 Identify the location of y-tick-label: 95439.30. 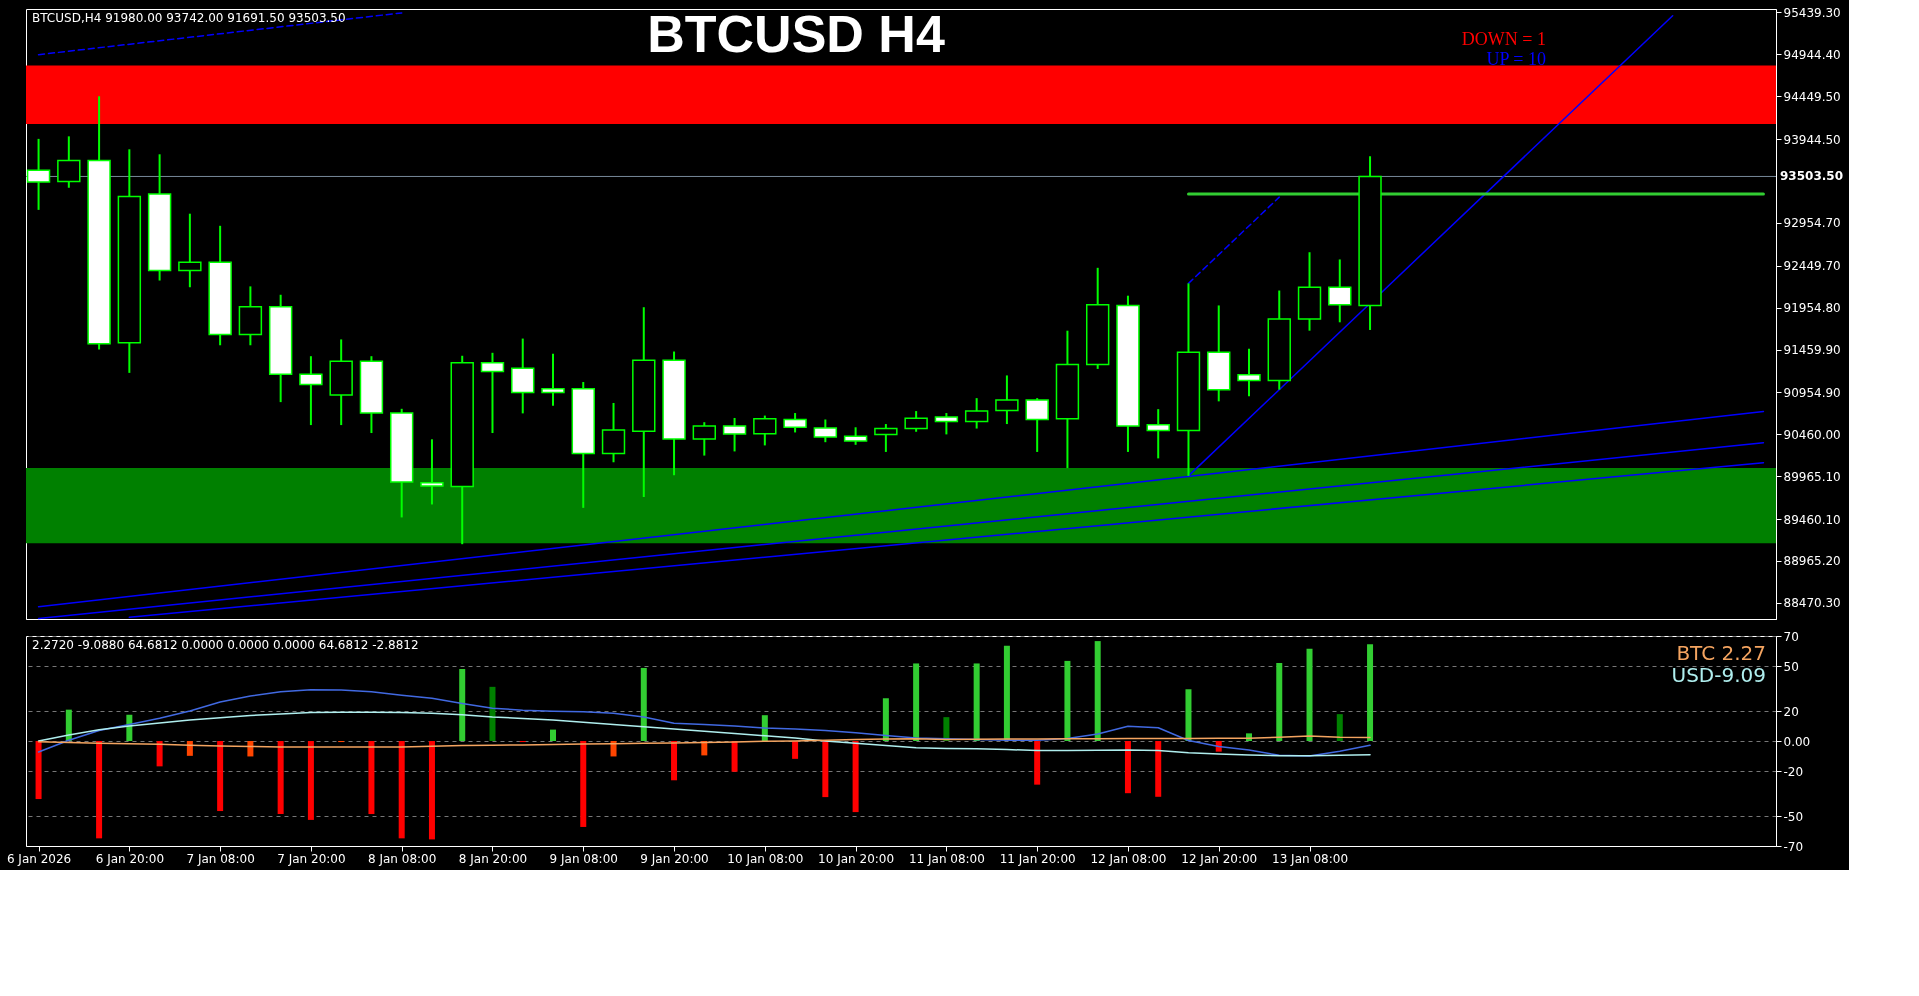
(1812, 12).